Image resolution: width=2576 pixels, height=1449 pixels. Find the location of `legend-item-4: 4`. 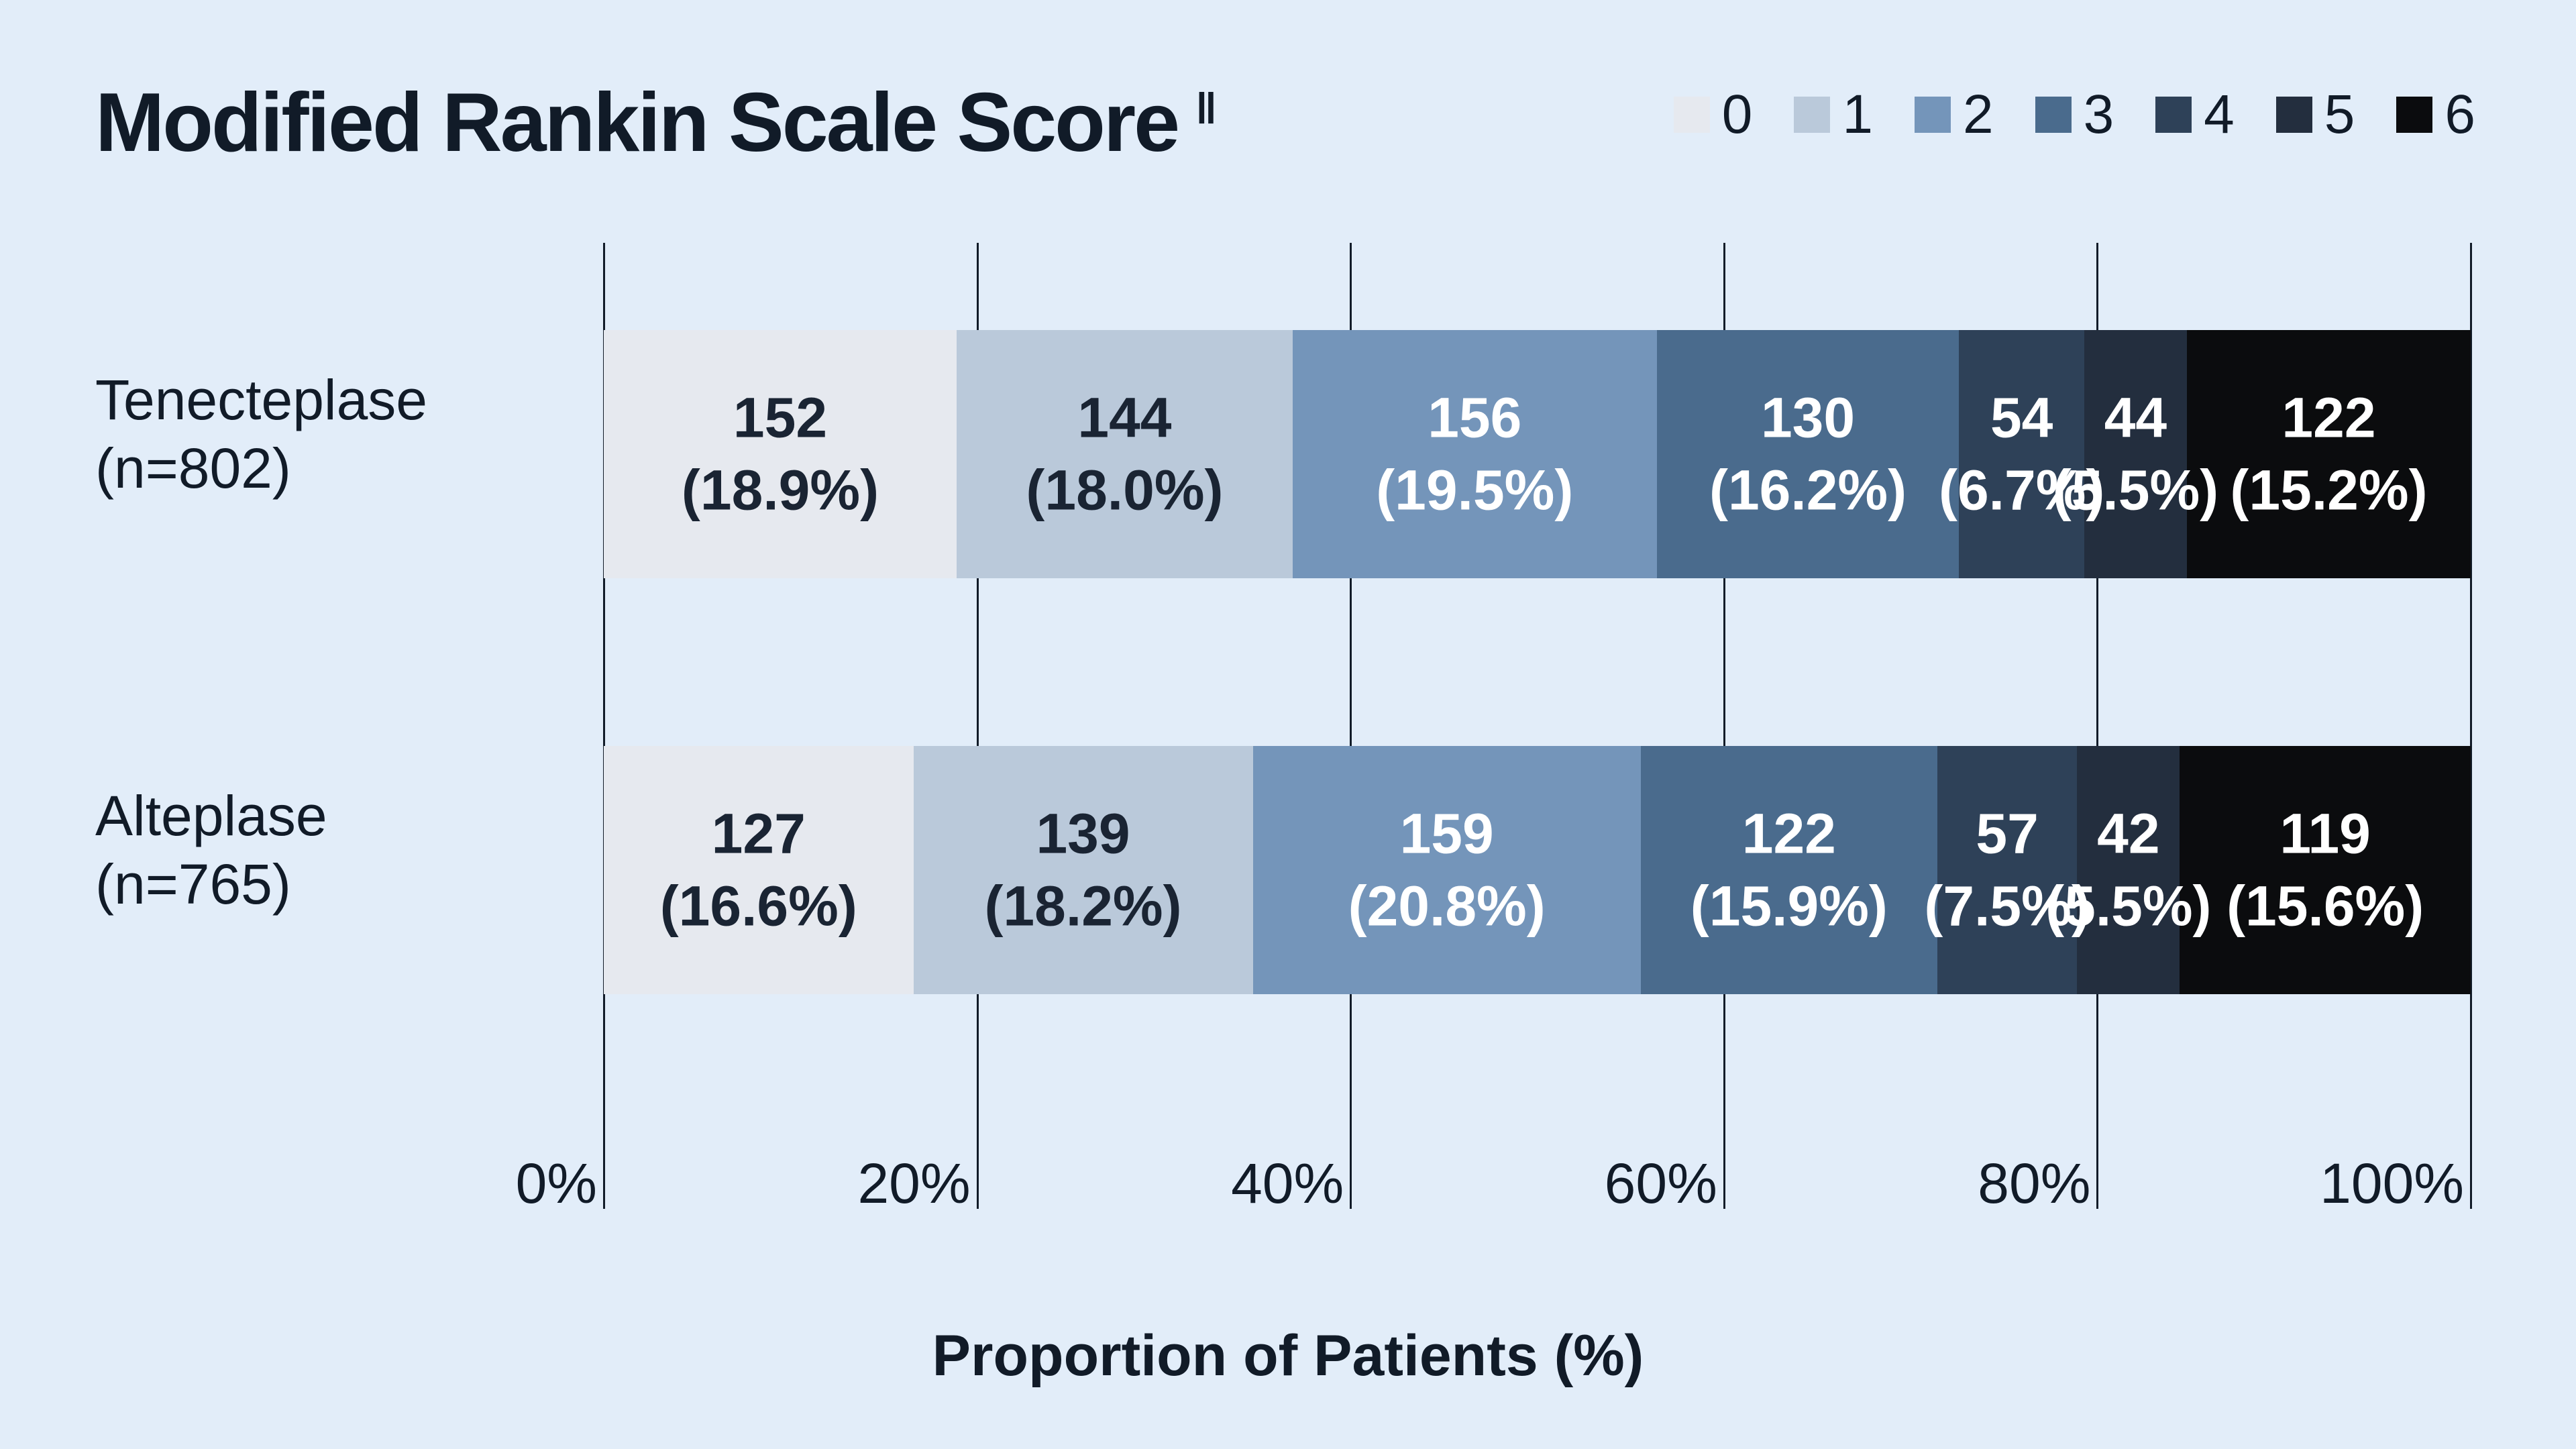

legend-item-4: 4 is located at coordinates (2195, 114).